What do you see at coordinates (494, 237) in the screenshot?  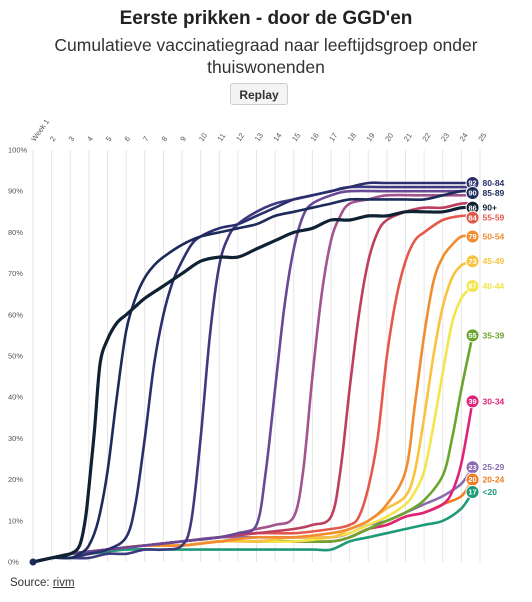 I see `end-label-text: 50-54` at bounding box center [494, 237].